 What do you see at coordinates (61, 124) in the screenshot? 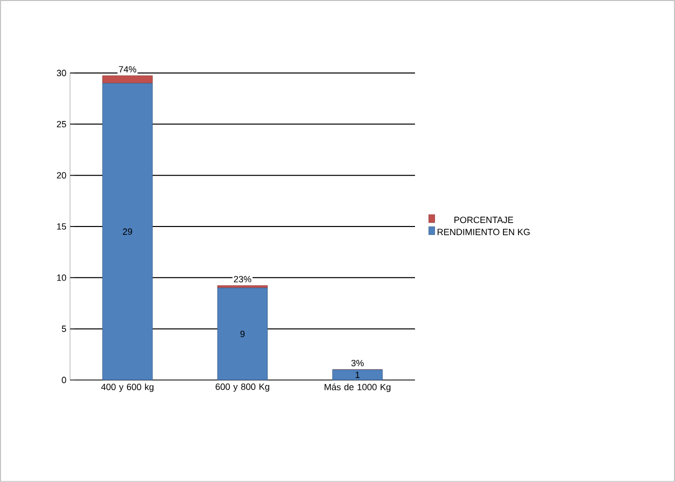
I see `y-tick-label: 25` at bounding box center [61, 124].